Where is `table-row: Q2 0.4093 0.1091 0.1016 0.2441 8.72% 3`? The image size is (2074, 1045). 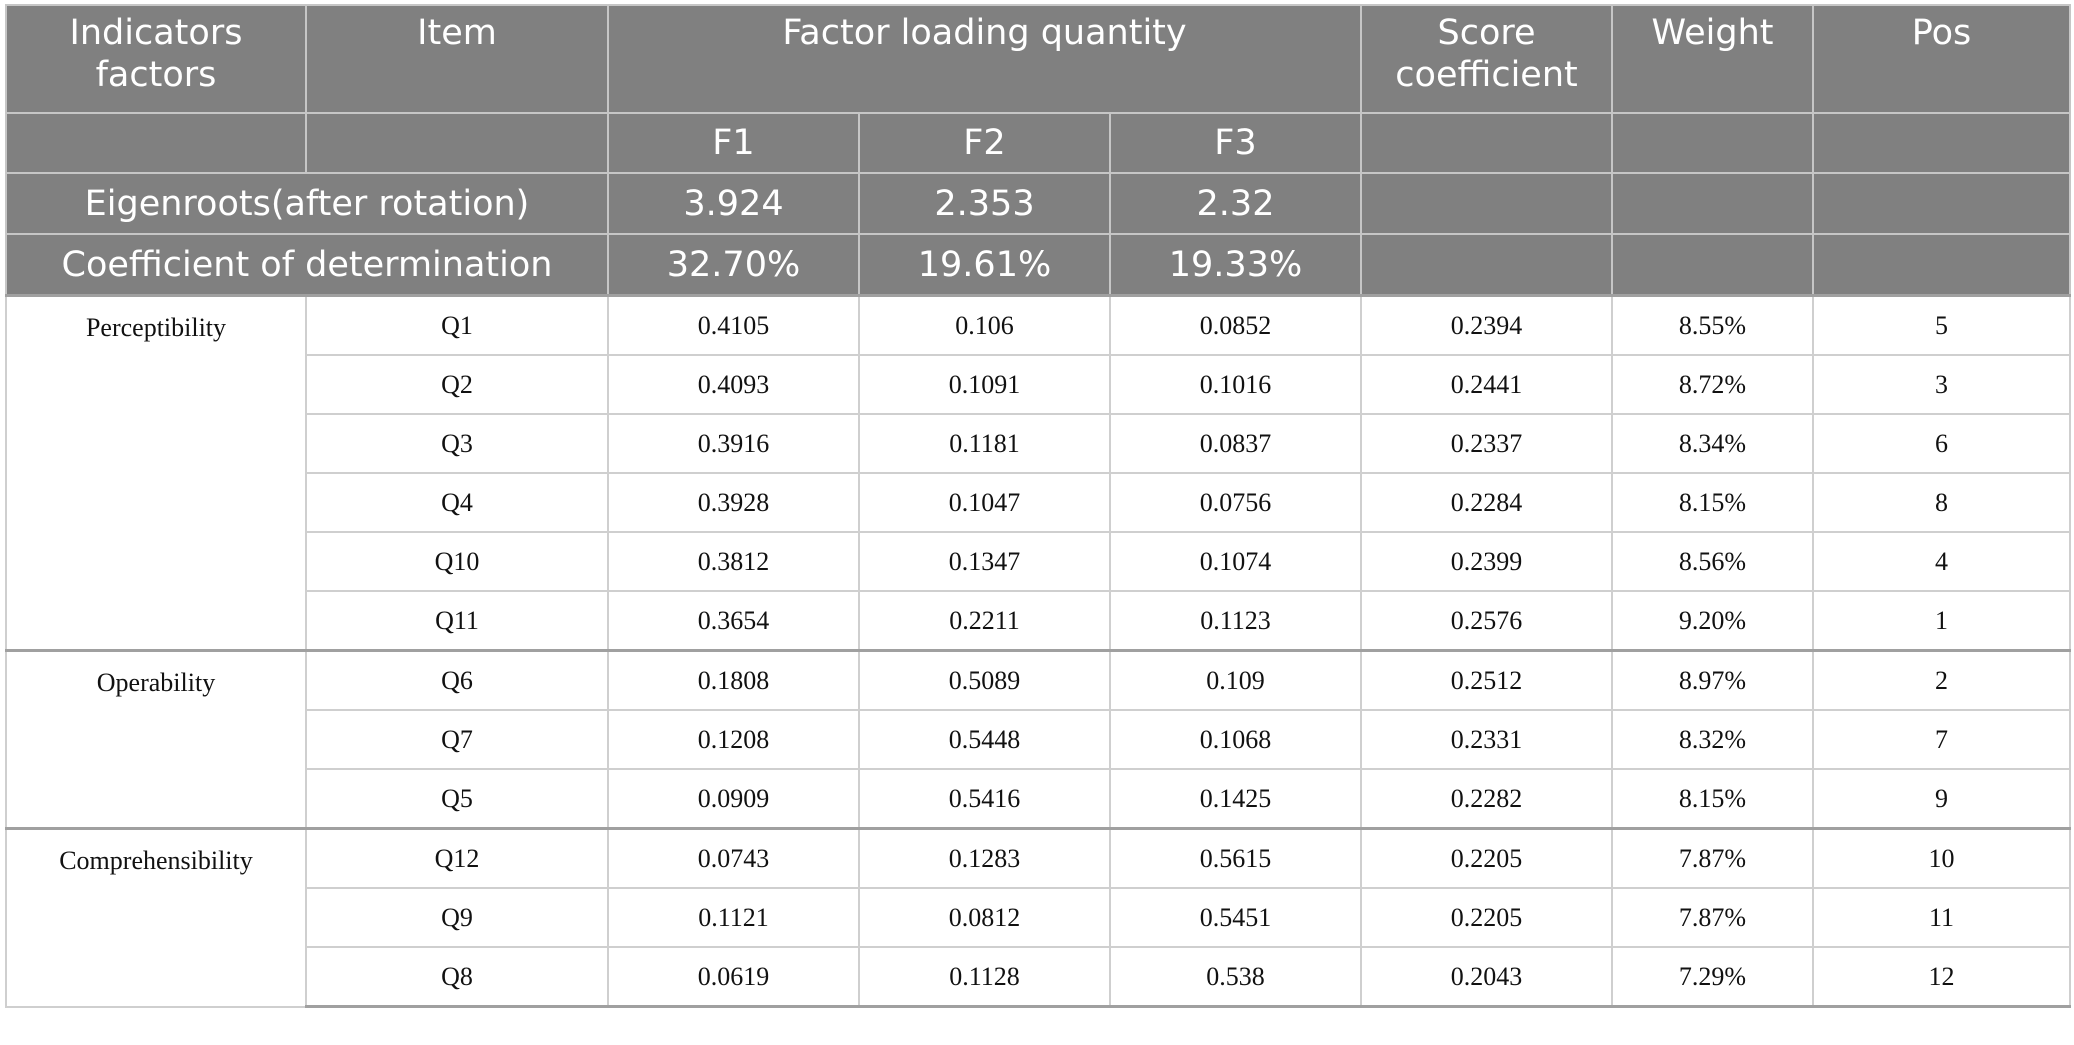 table-row: Q2 0.4093 0.1091 0.1016 0.2441 8.72% 3 is located at coordinates (1039, 384).